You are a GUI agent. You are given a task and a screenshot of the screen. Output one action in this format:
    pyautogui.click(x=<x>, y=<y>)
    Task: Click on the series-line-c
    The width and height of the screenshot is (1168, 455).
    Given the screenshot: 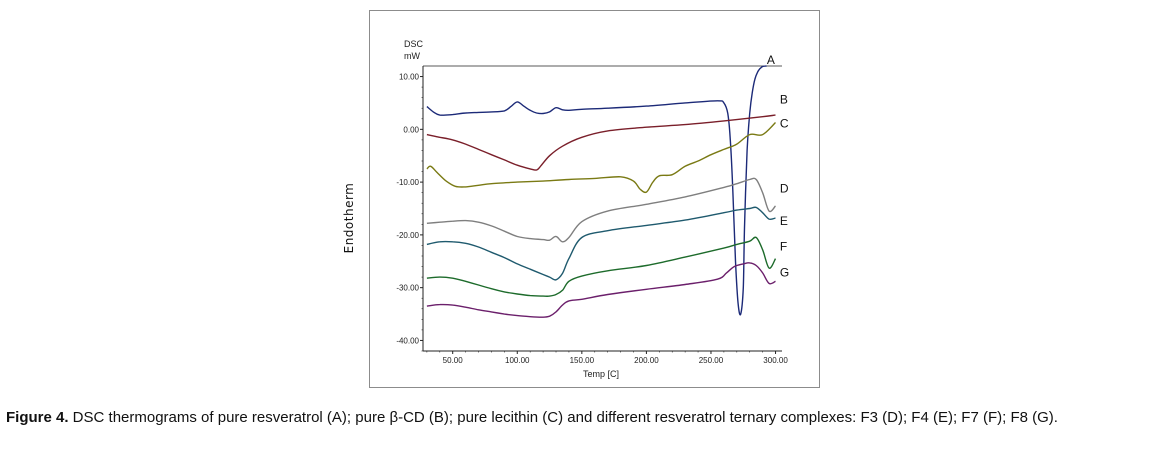 What is the action you would take?
    pyautogui.click(x=601, y=157)
    